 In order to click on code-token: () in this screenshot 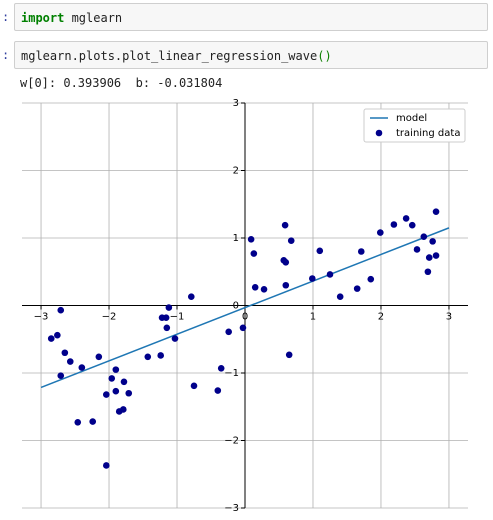, I will do `click(324, 56)`.